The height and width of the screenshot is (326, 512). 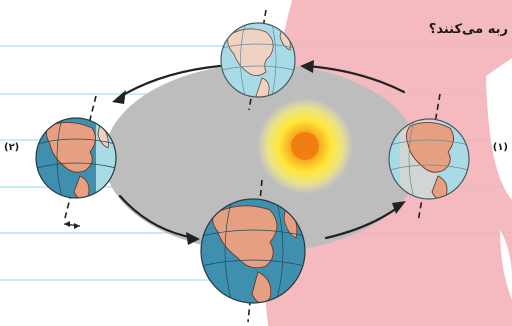 What do you see at coordinates (76, 162) in the screenshot?
I see `earth-globe-left` at bounding box center [76, 162].